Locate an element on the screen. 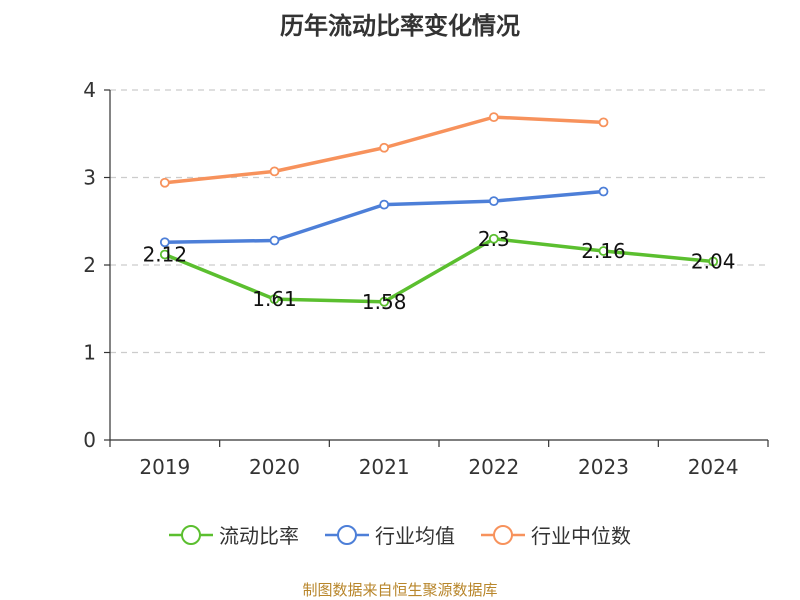 Image resolution: width=800 pixels, height=600 pixels. data-label: 2.16 is located at coordinates (603, 251).